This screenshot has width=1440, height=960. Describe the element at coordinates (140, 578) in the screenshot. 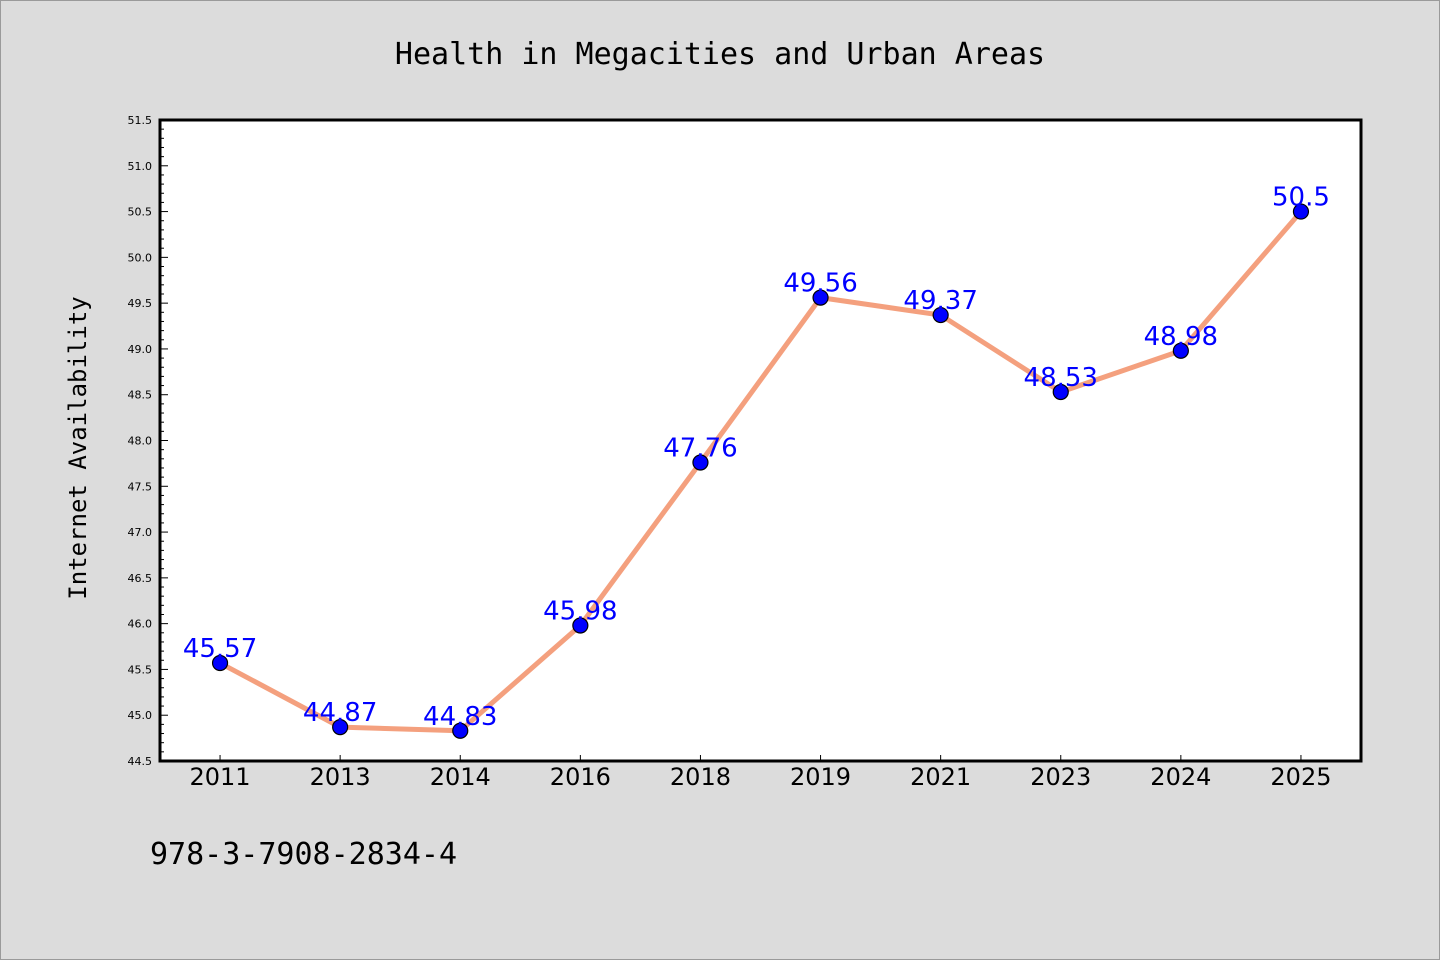

I see `y-tick-label: 46.5` at that location.